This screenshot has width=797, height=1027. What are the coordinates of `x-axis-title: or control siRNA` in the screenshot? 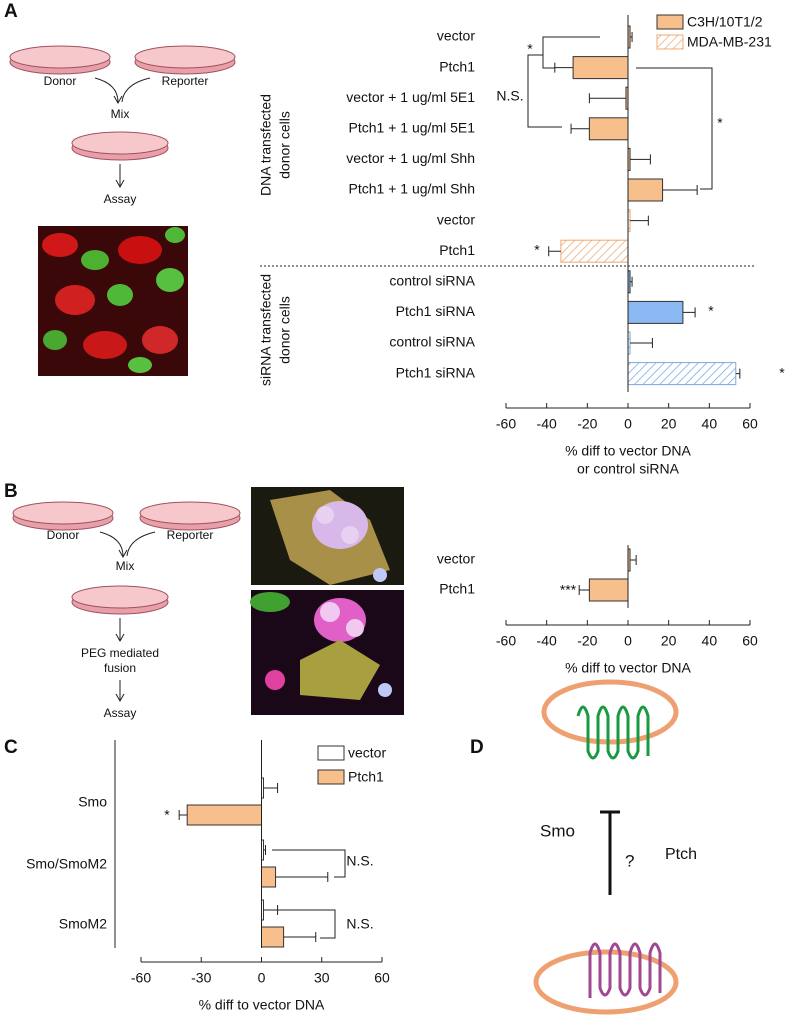 It's located at (628, 469).